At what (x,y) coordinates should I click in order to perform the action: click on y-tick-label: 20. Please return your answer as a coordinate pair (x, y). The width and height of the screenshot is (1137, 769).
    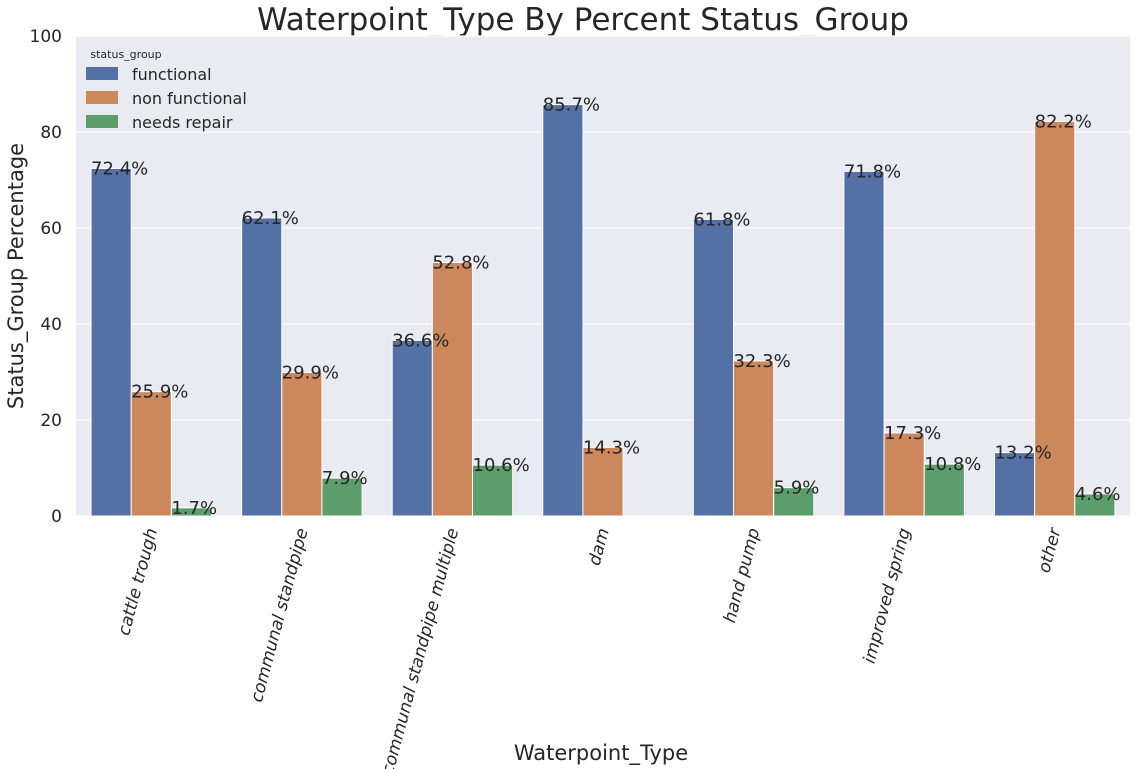
    Looking at the image, I should click on (51, 421).